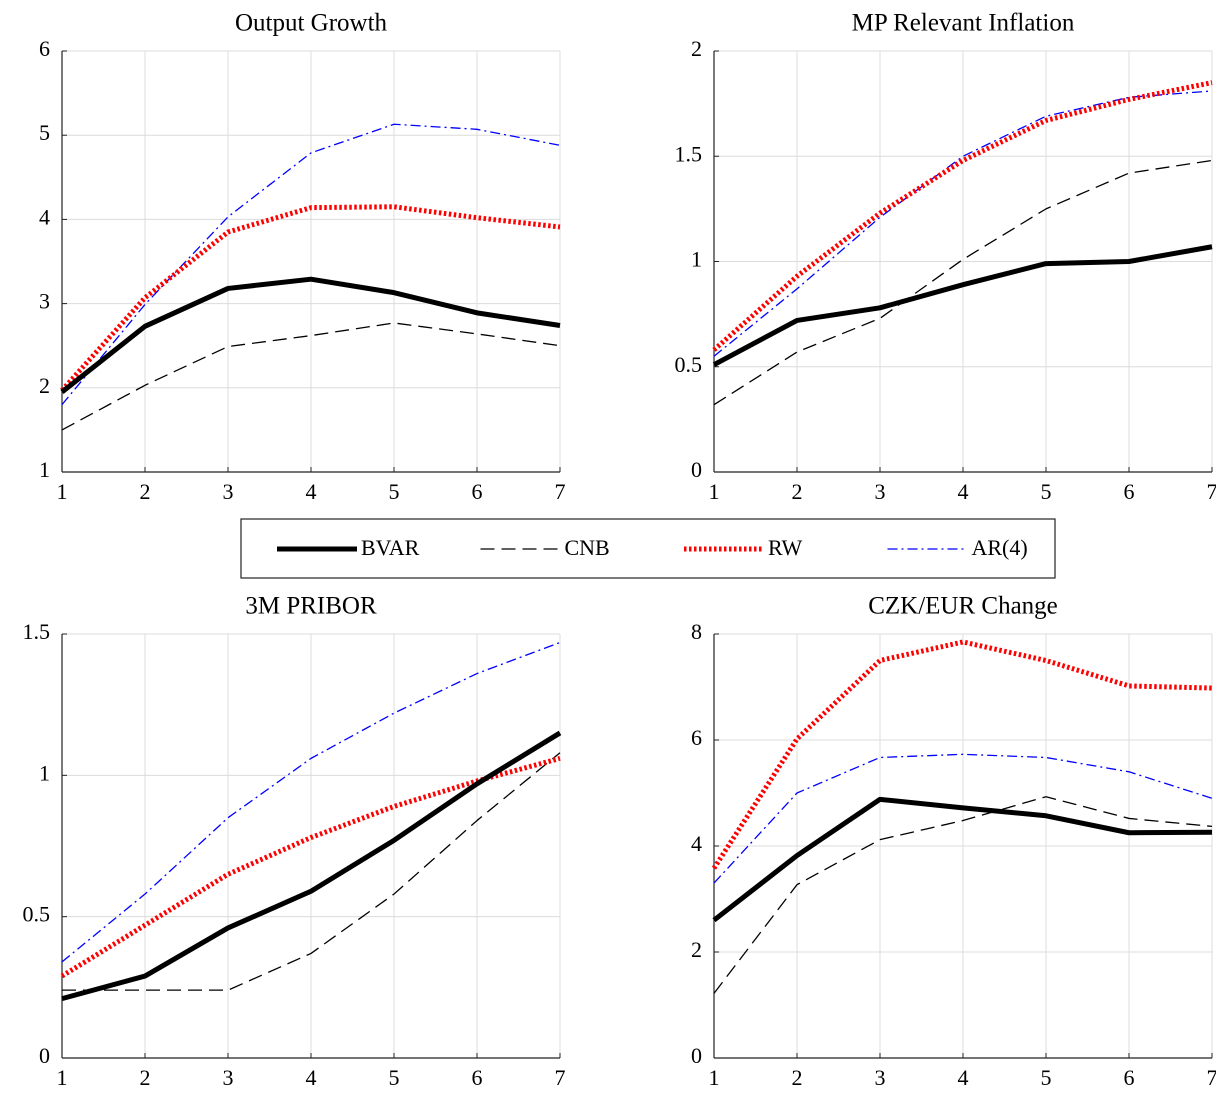 The height and width of the screenshot is (1102, 1216). What do you see at coordinates (311, 606) in the screenshot?
I see `chart-title: 3M PRIBOR` at bounding box center [311, 606].